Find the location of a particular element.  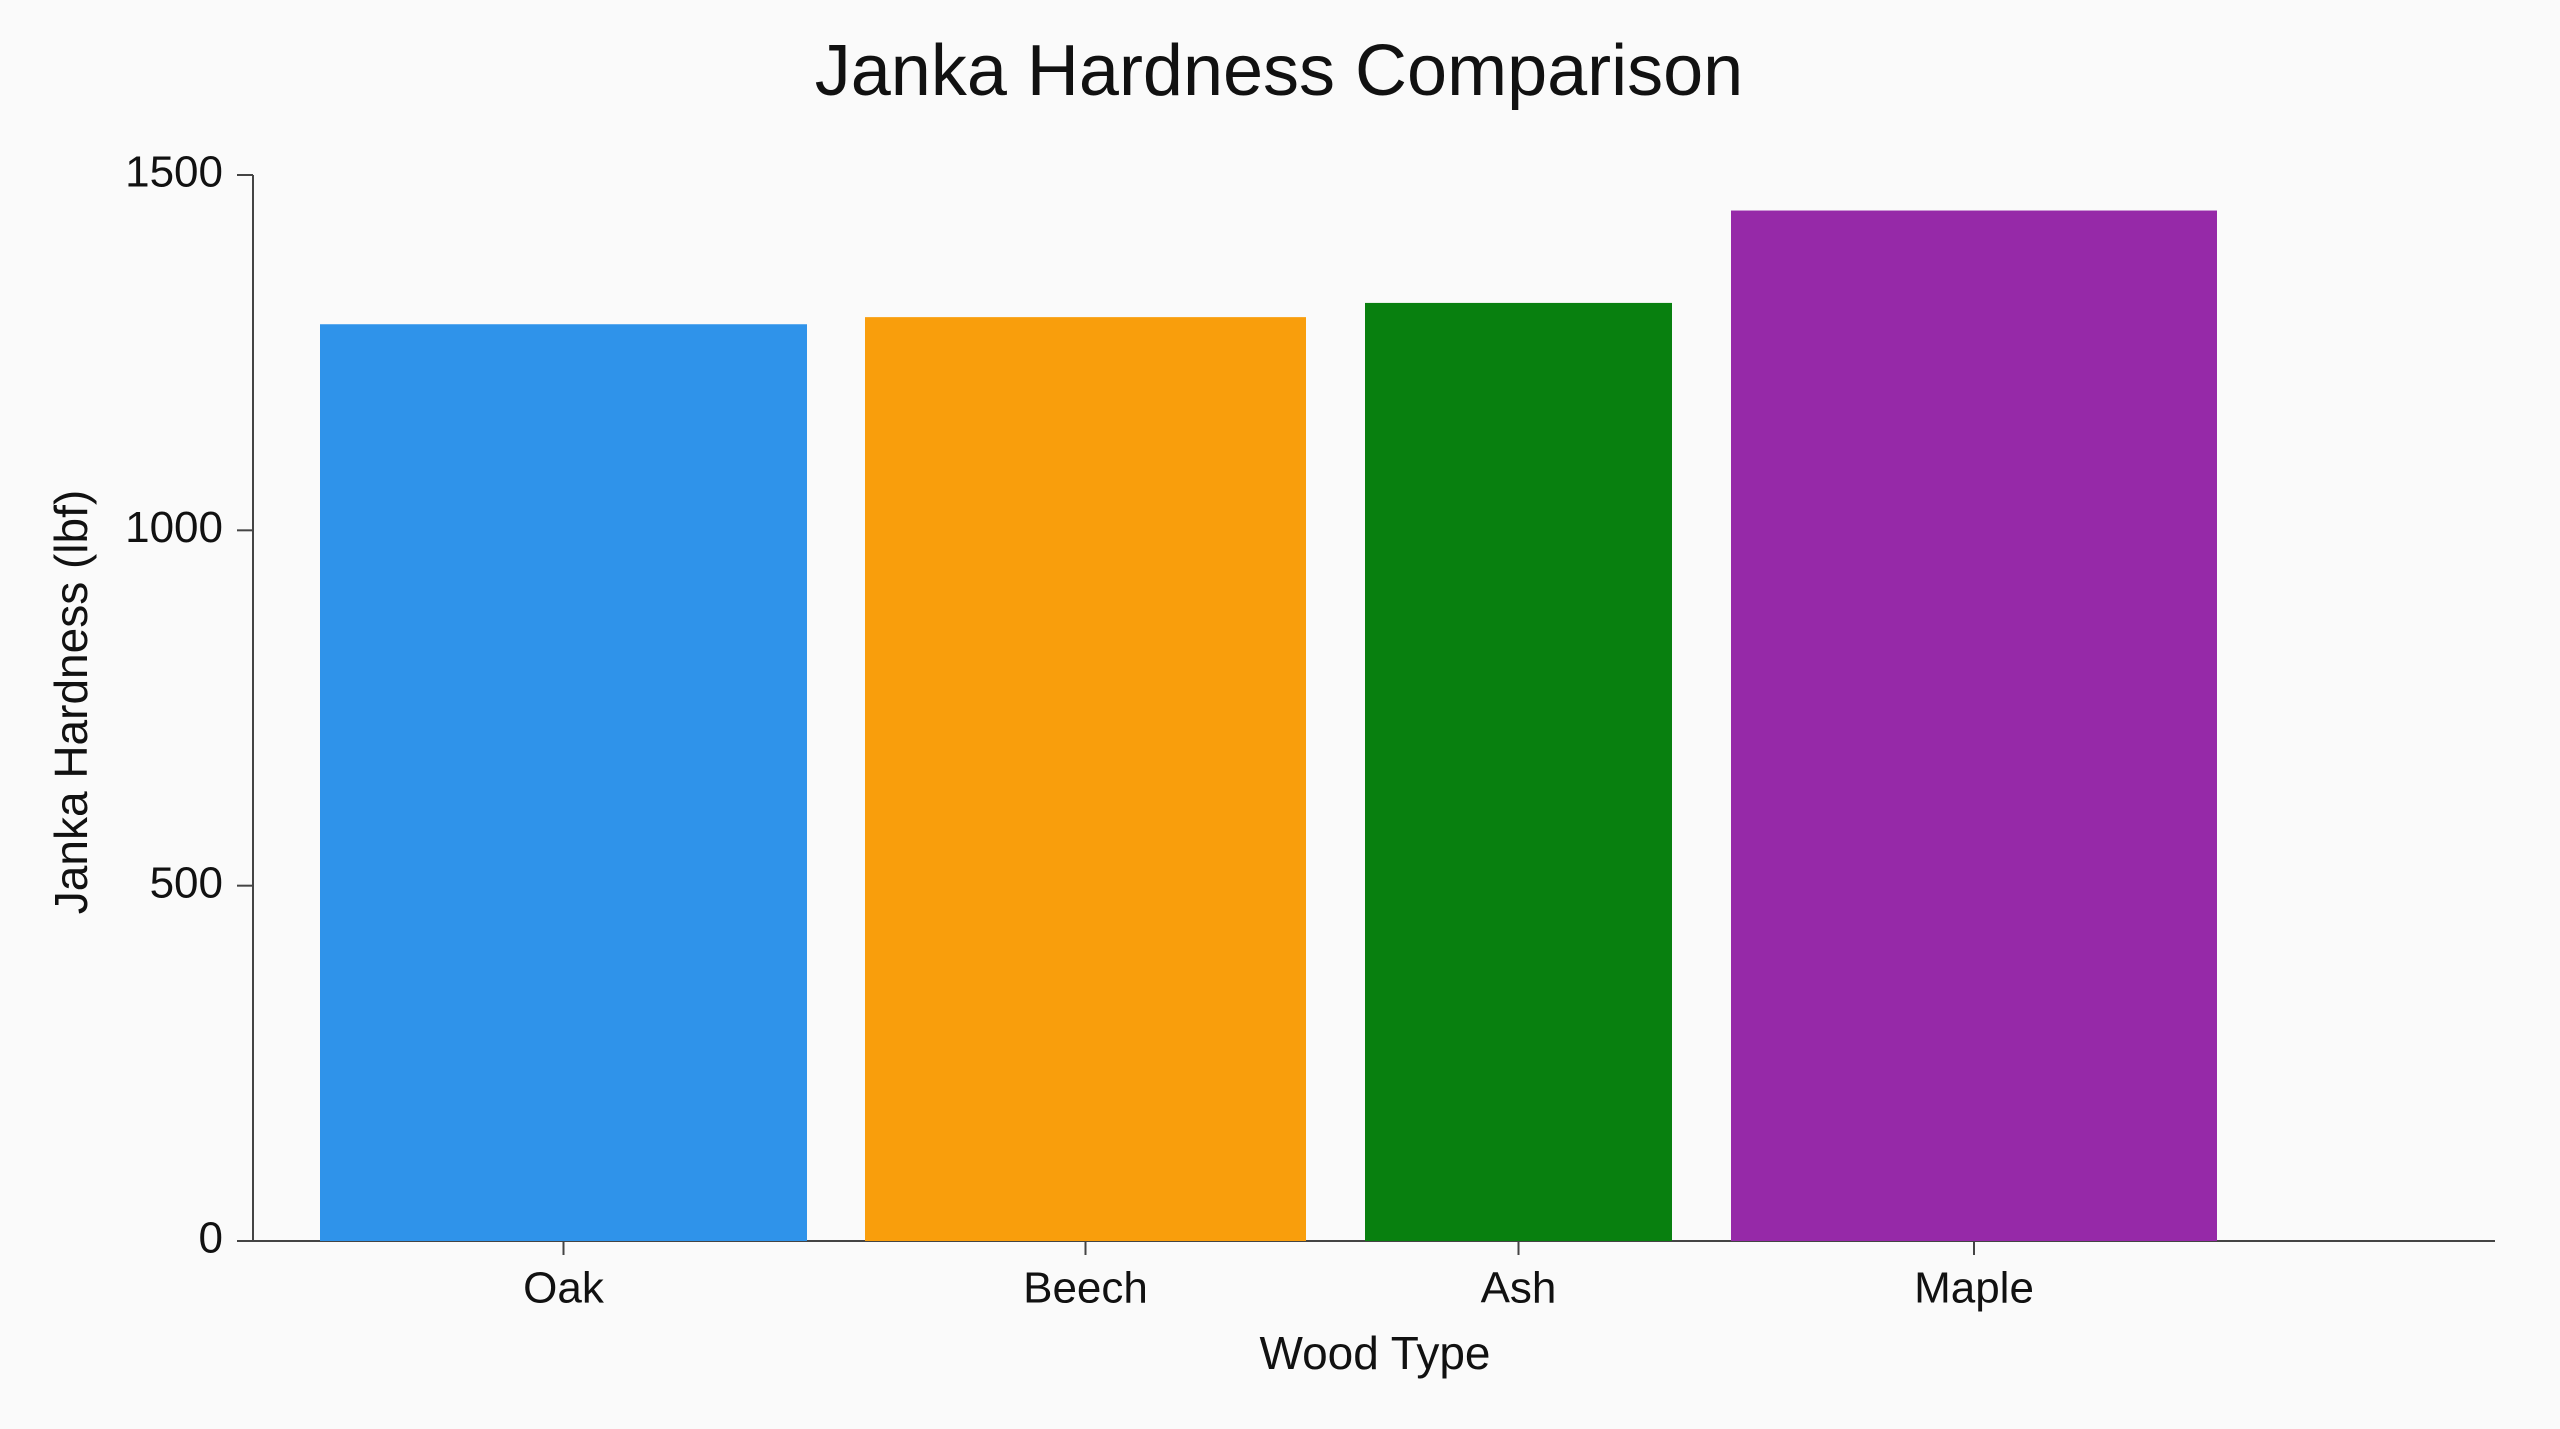

y-tick-label: 1500 is located at coordinates (174, 172).